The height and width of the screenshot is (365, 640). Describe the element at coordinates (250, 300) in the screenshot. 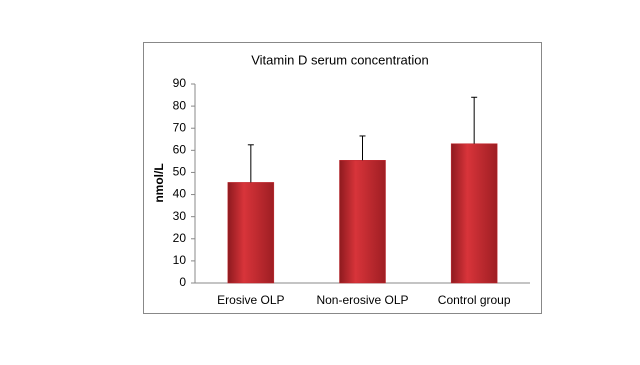

I see `x-tick-label: Erosive OLP` at that location.